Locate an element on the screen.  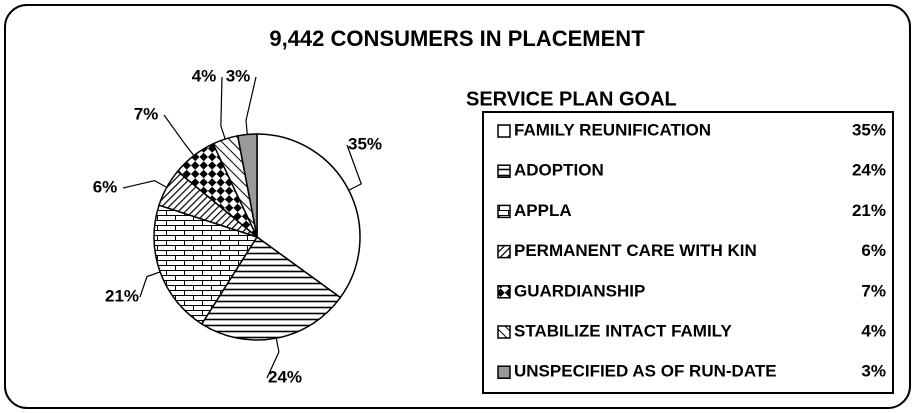
chart-title: 9,442 CONSUMERS IN PLACEMENT is located at coordinates (457, 38).